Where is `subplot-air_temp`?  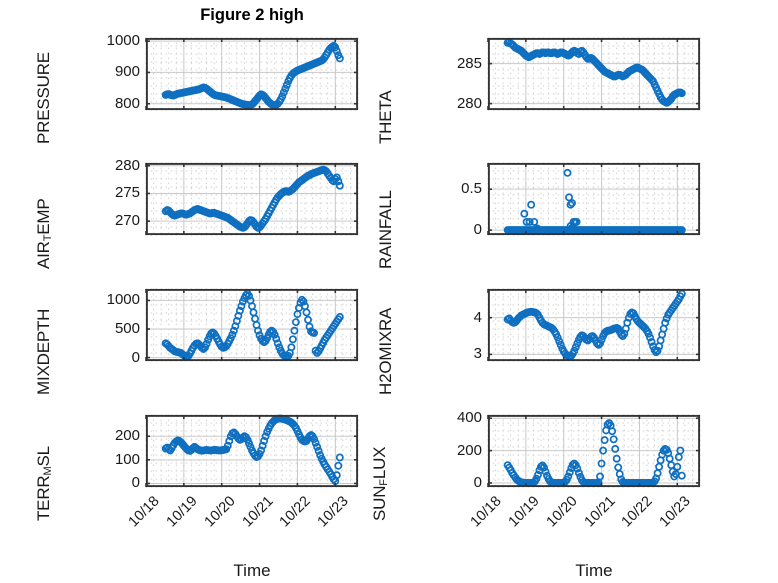 subplot-air_temp is located at coordinates (252, 199).